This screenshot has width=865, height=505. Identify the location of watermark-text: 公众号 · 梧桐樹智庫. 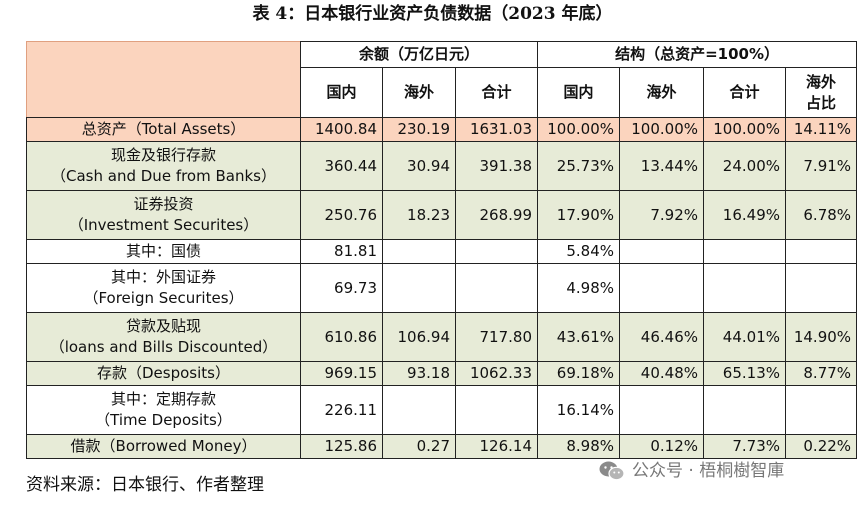
(708, 471).